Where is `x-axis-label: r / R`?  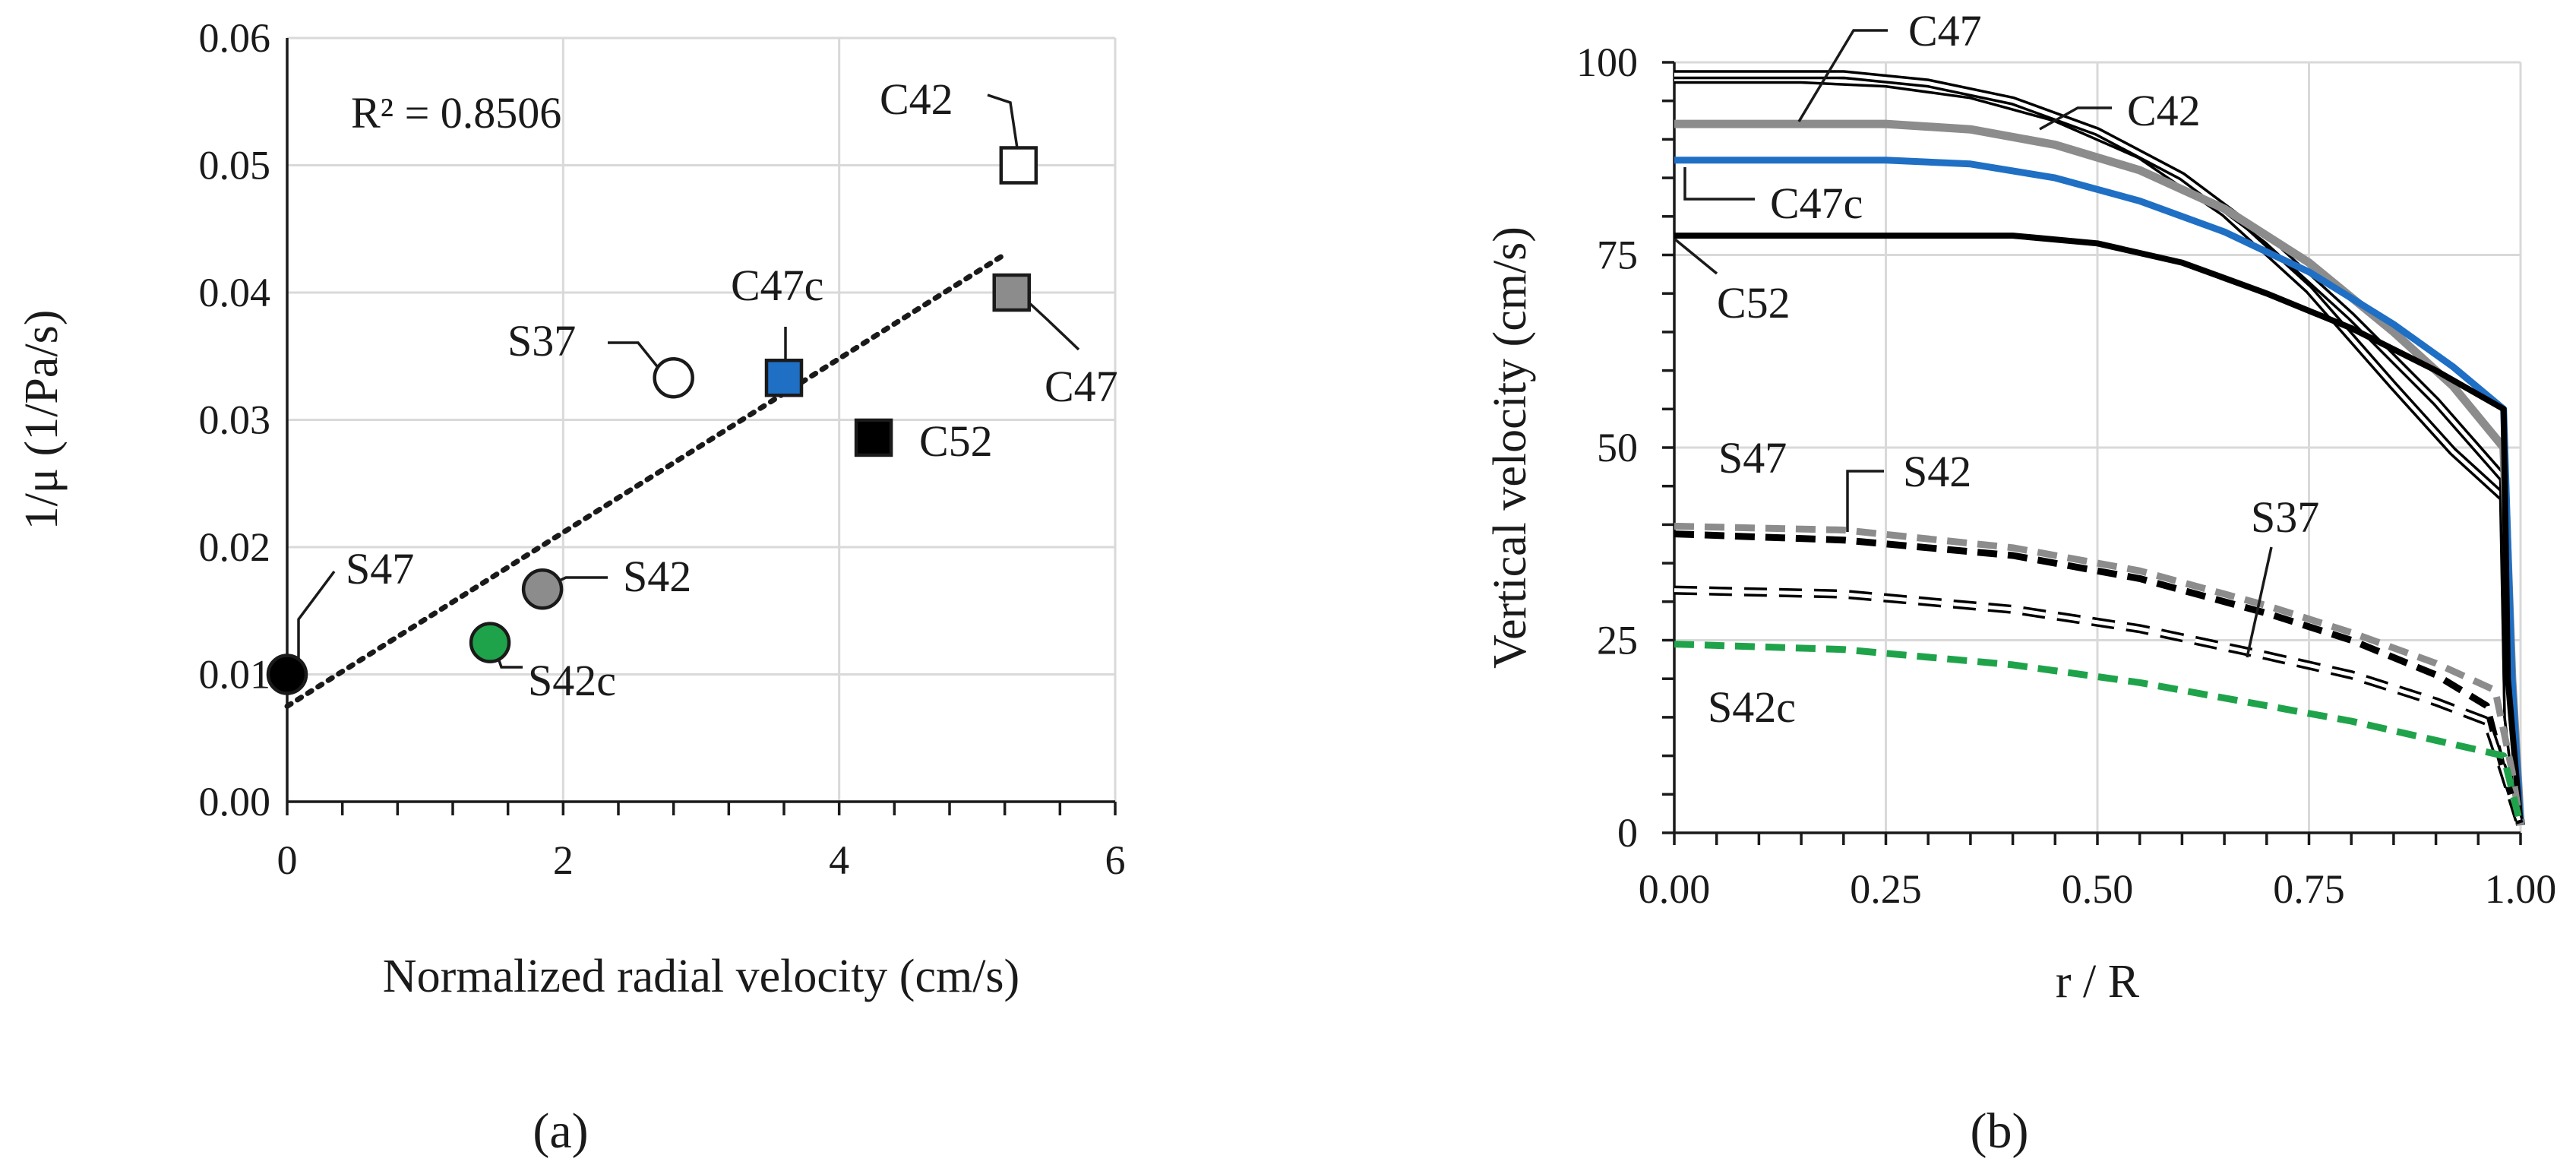 x-axis-label: r / R is located at coordinates (2098, 982).